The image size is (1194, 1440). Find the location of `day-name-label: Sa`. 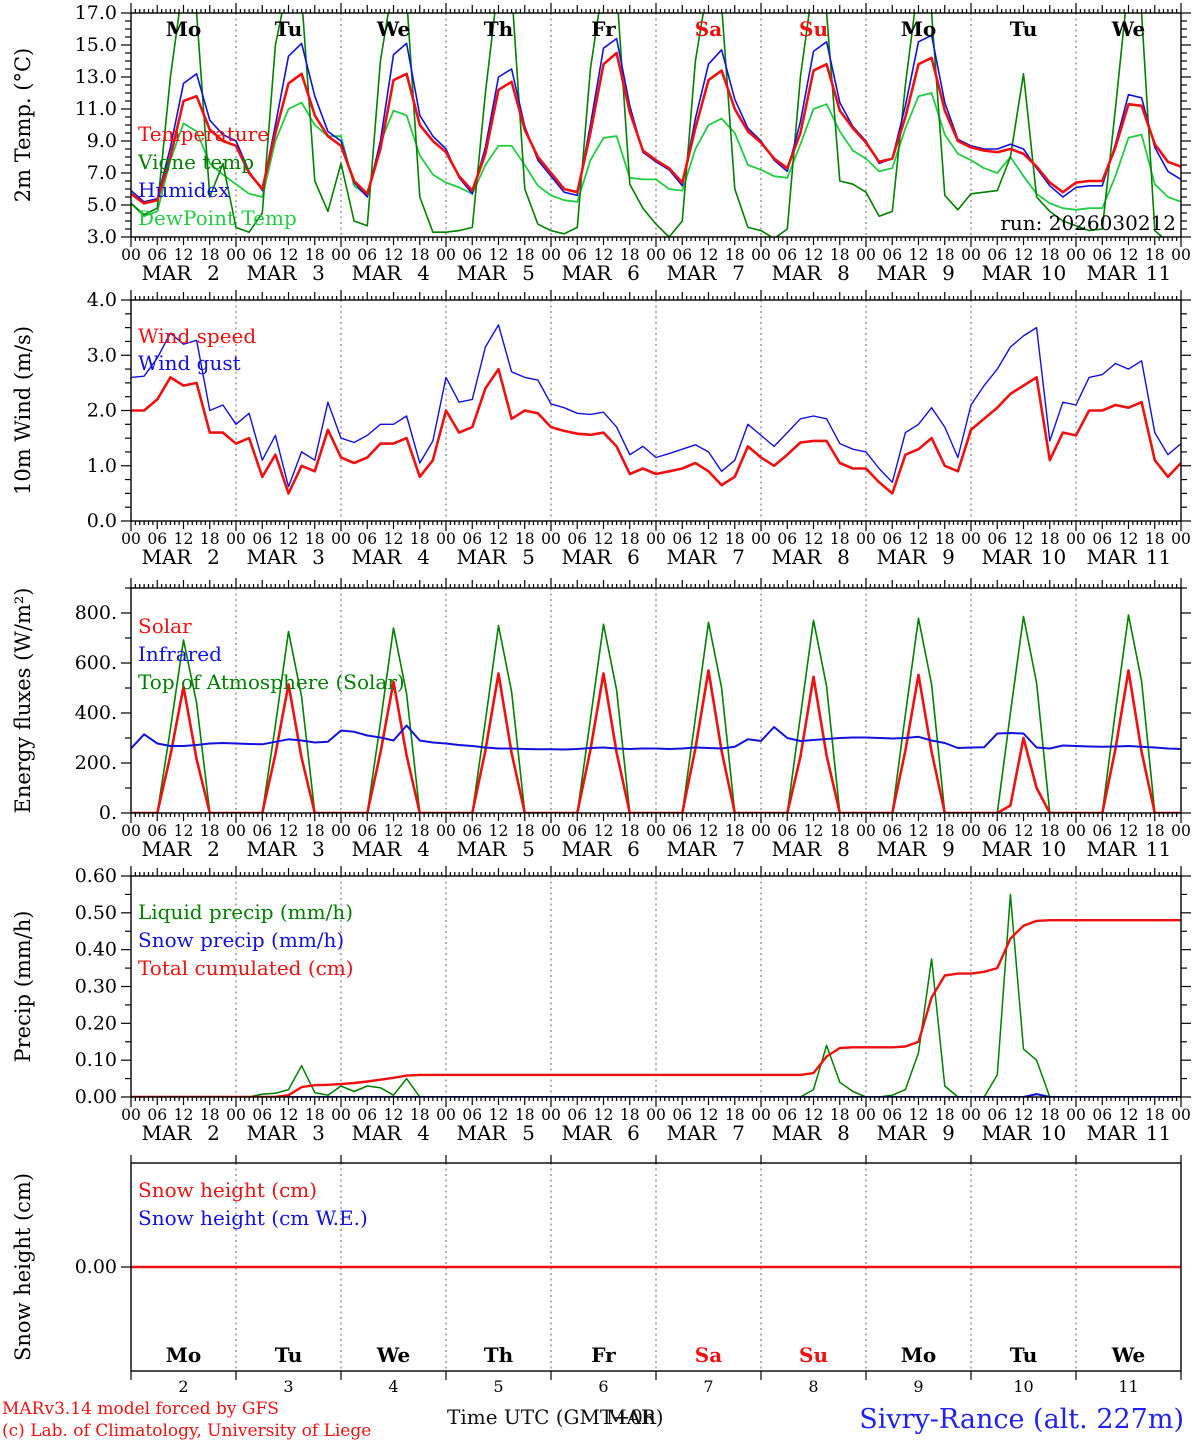

day-name-label: Sa is located at coordinates (708, 1355).